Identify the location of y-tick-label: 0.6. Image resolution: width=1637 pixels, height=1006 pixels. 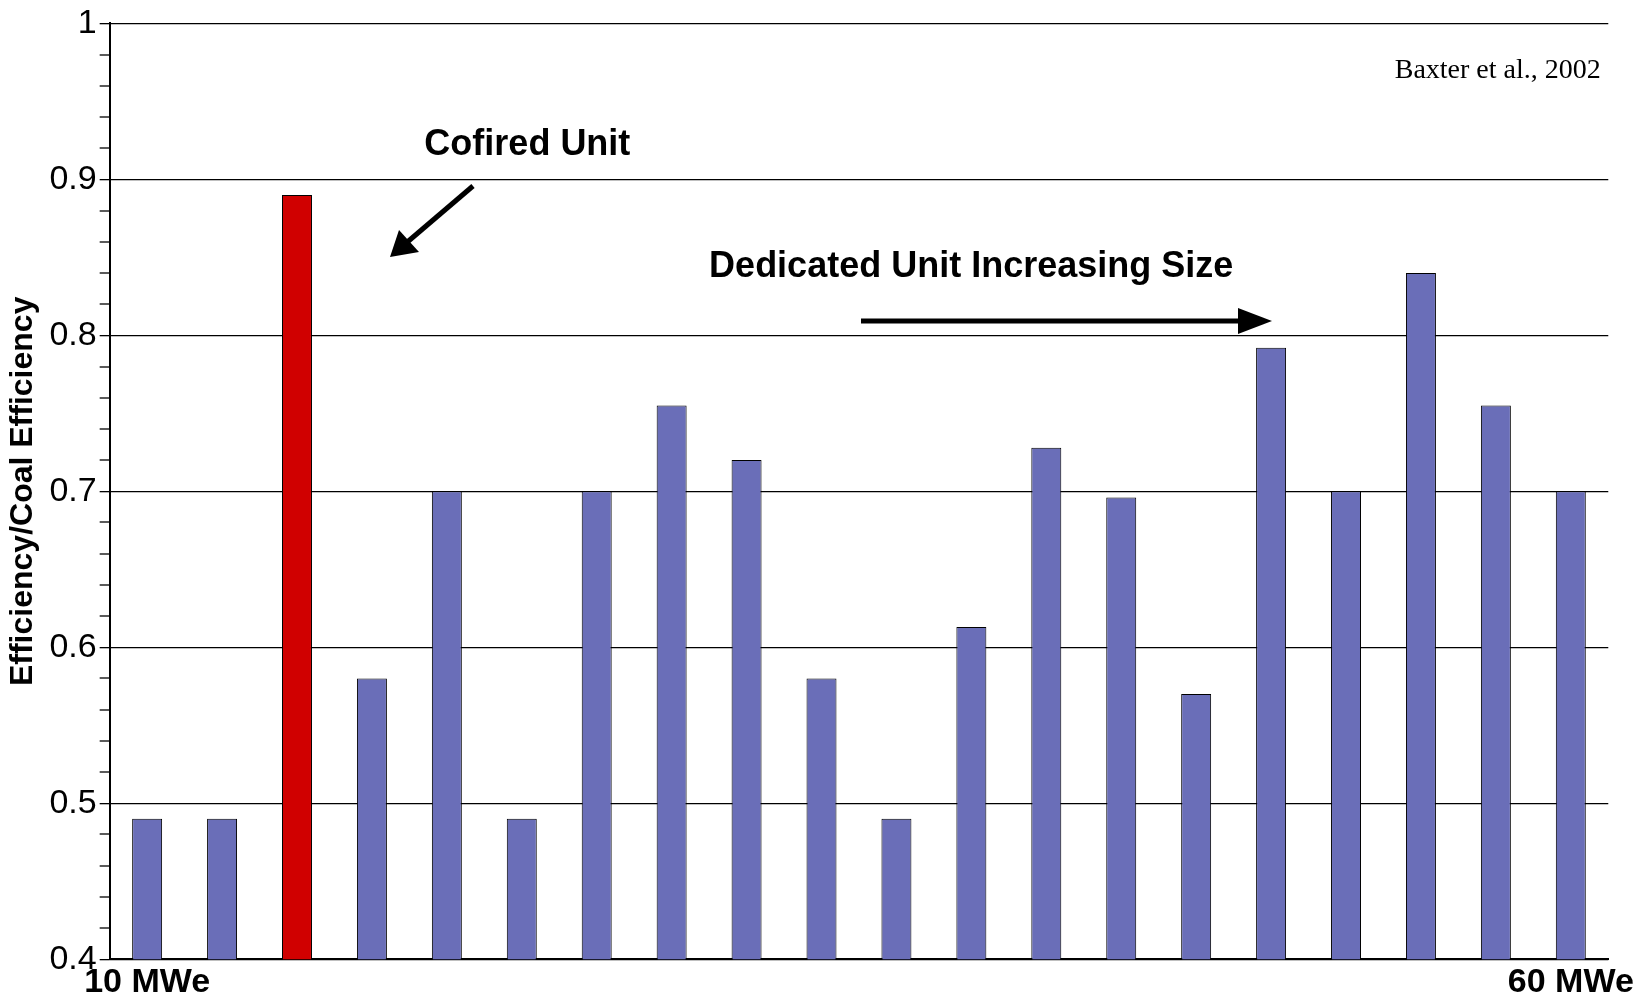
(73, 644).